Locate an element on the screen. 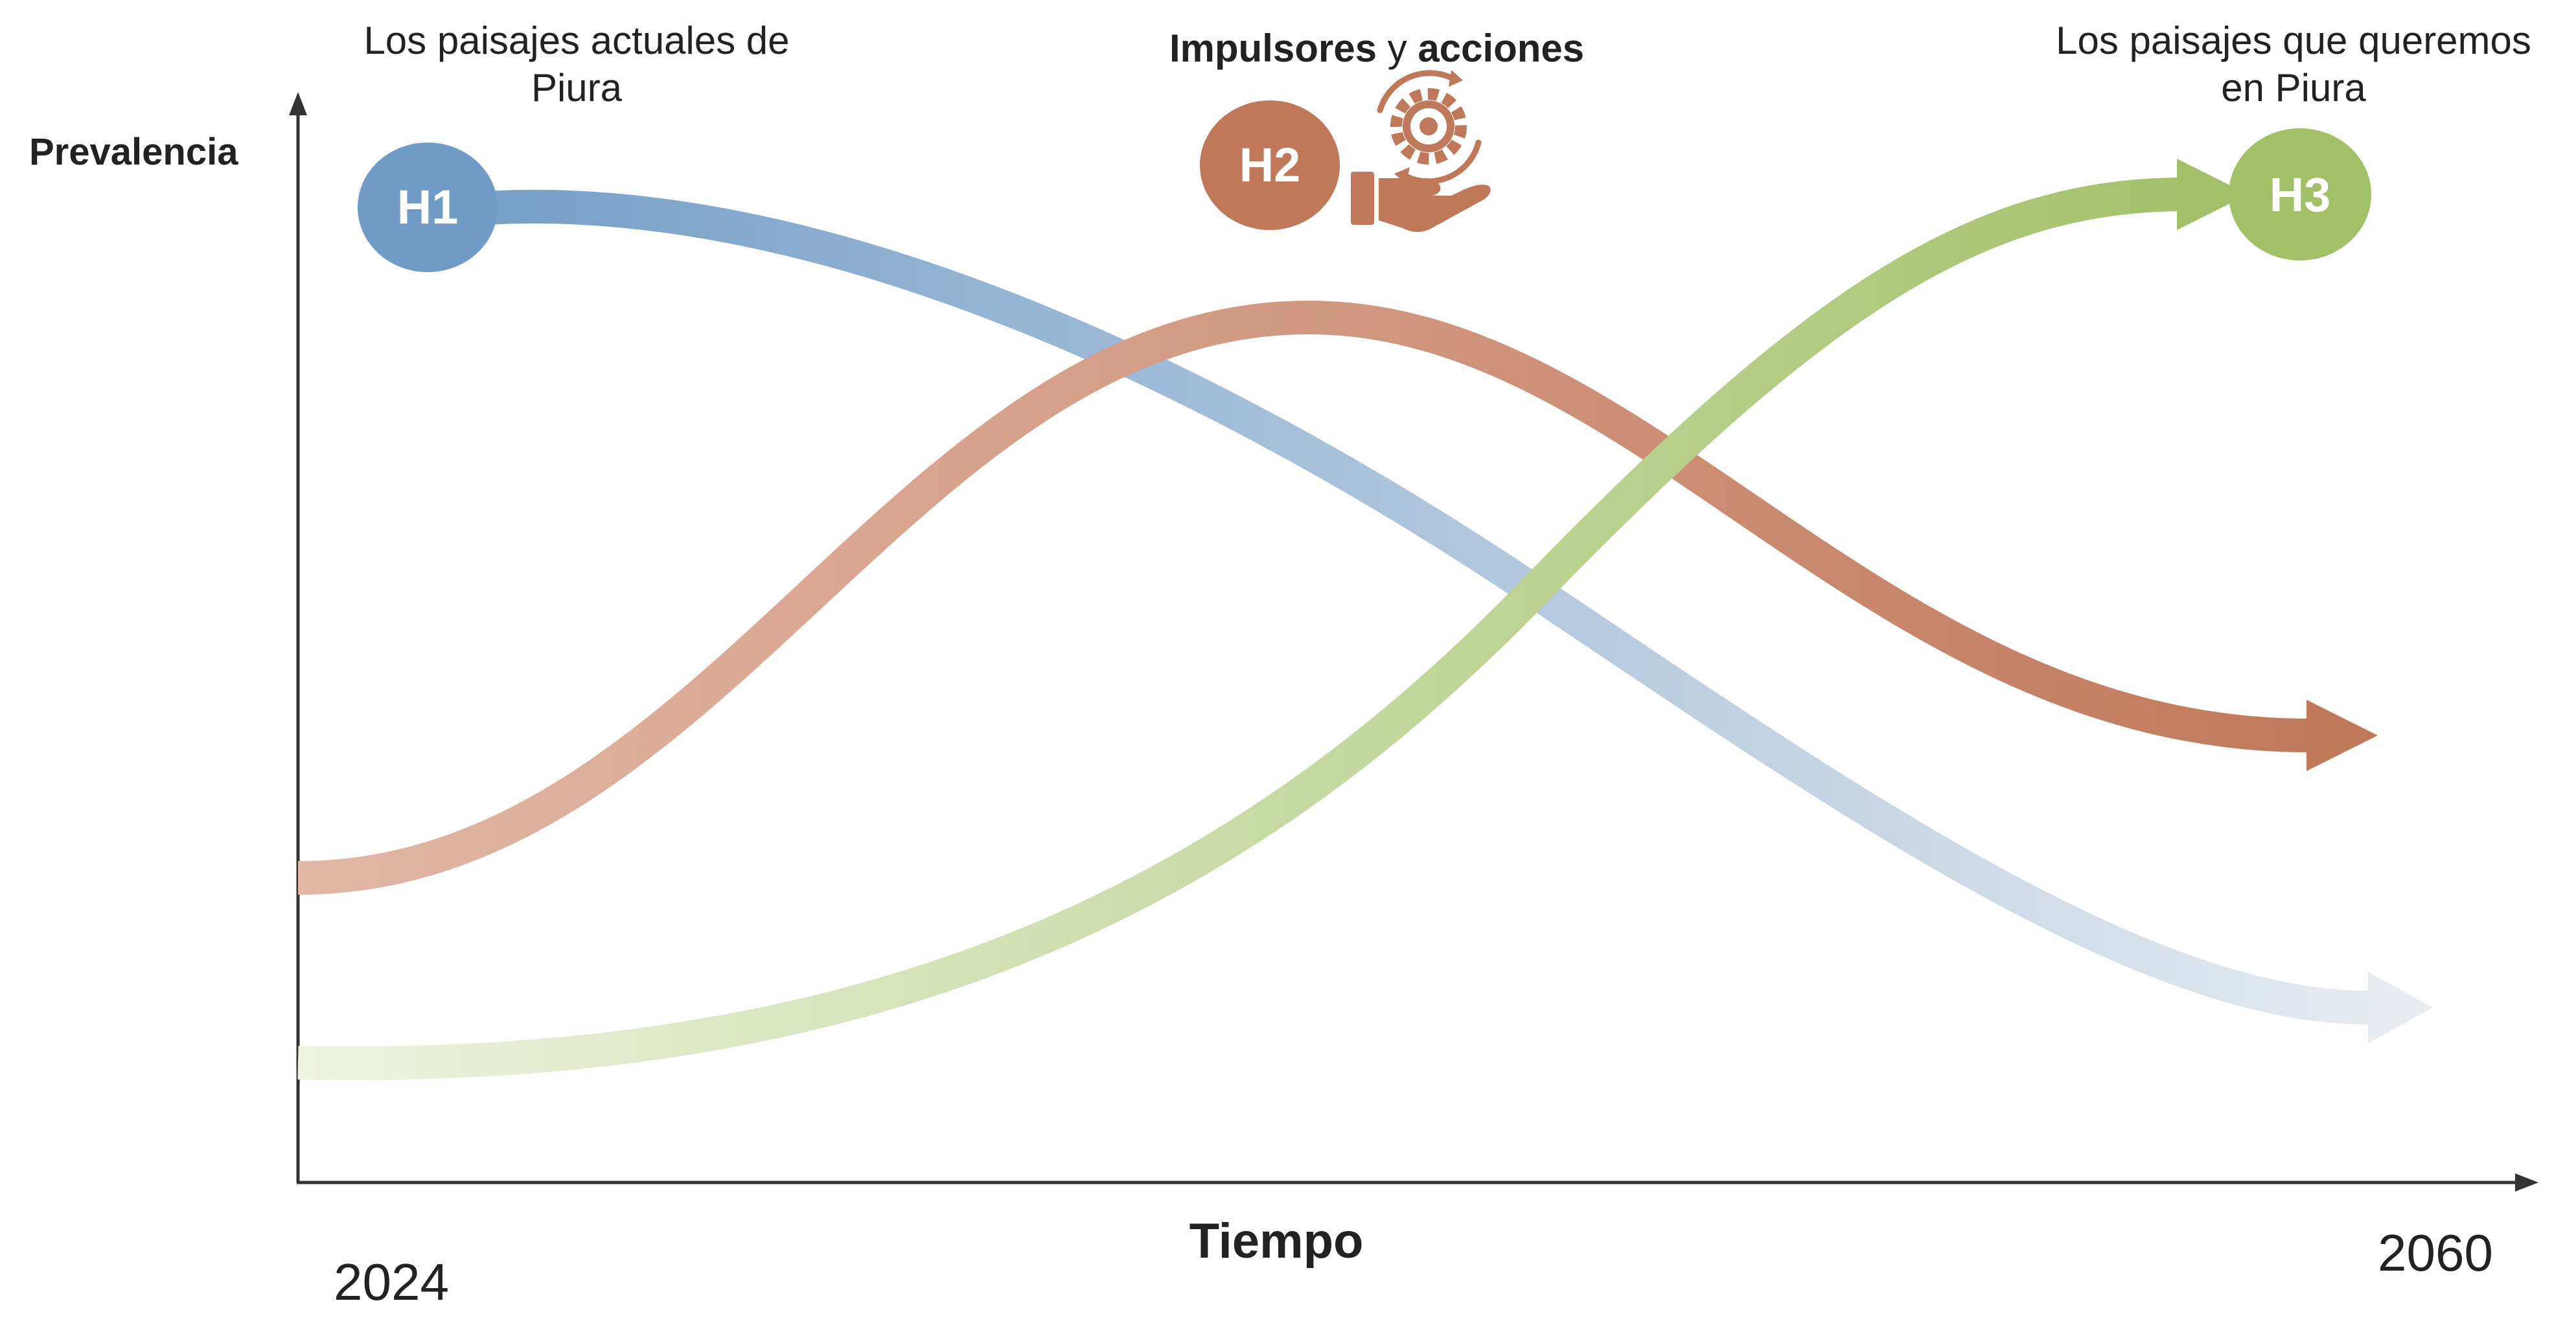 This screenshot has width=2576, height=1338. x-axis-arrowhead is located at coordinates (2526, 1182).